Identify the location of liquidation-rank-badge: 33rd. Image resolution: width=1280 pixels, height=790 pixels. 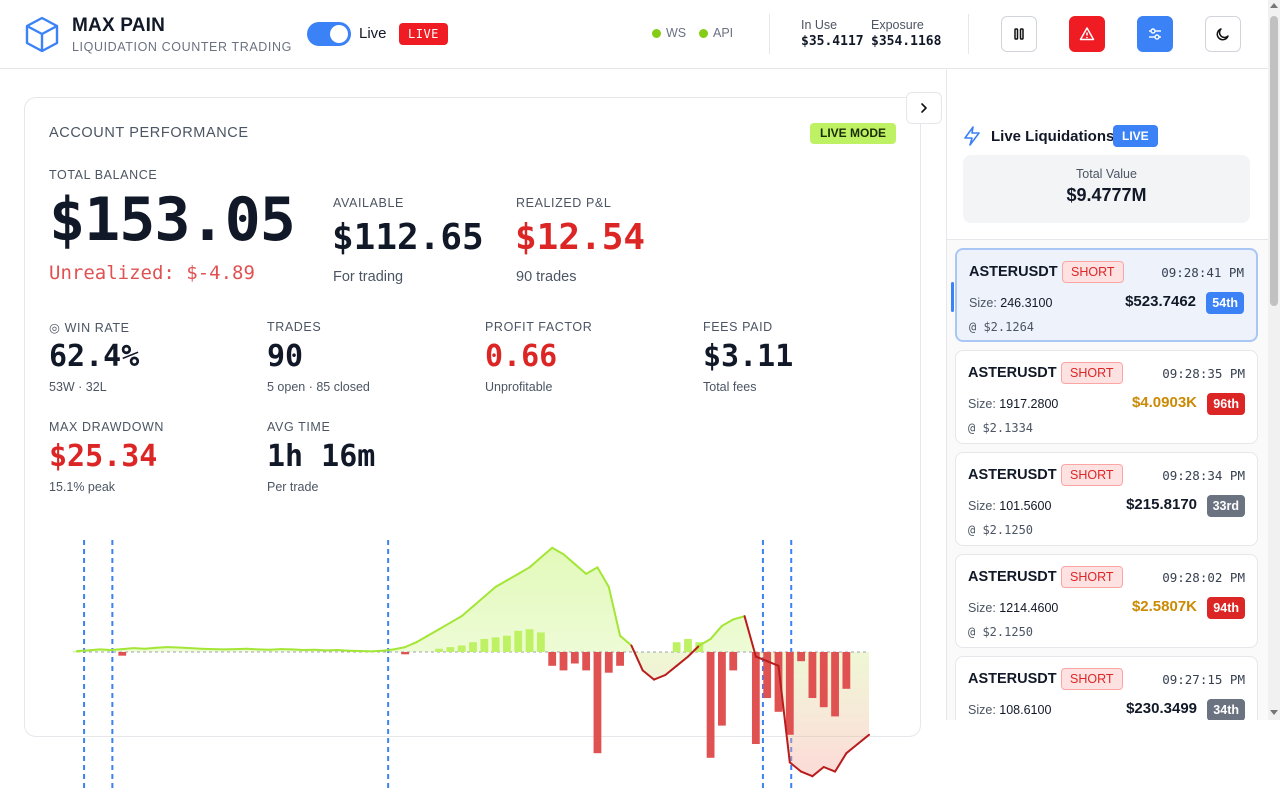
(1226, 506).